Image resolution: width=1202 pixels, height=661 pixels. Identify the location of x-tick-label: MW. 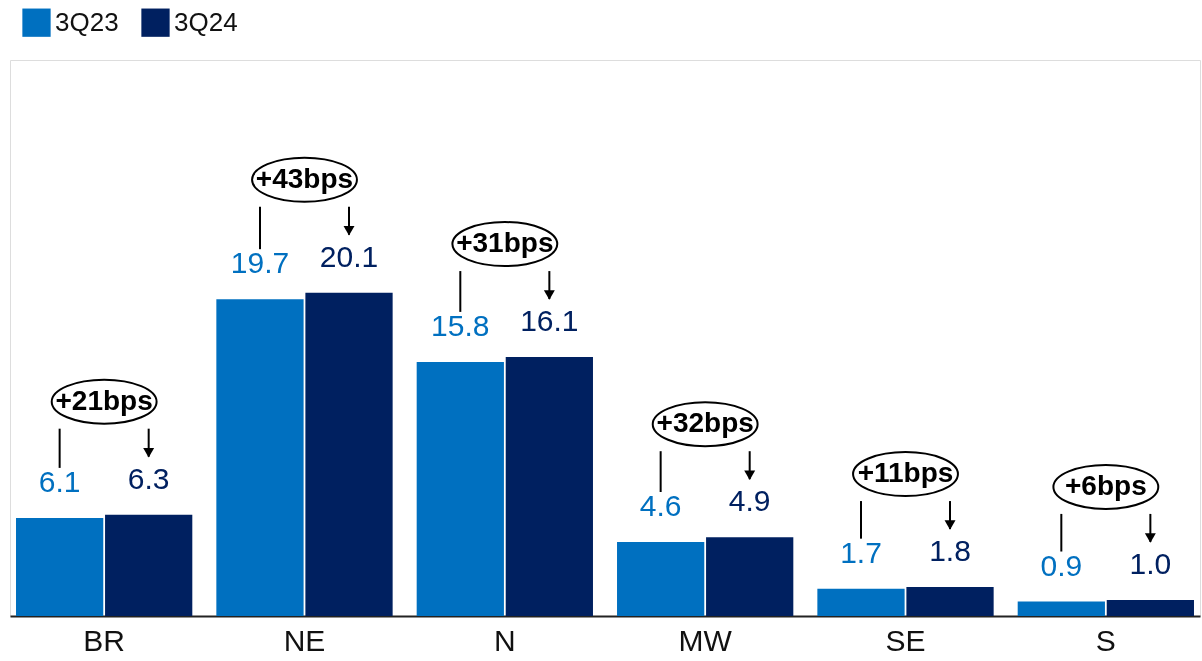
(705, 640).